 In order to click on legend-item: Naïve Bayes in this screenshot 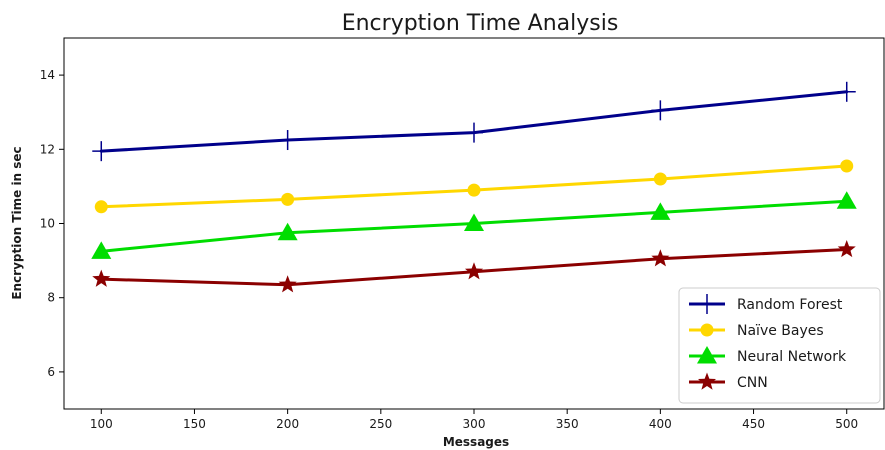, I will do `click(756, 331)`.